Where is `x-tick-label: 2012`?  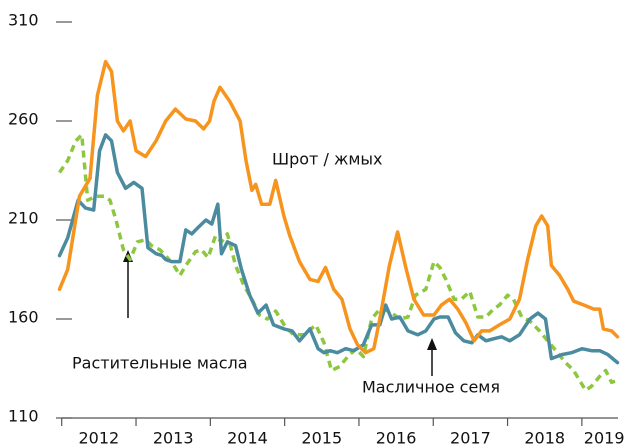
x-tick-label: 2012 is located at coordinates (99, 438).